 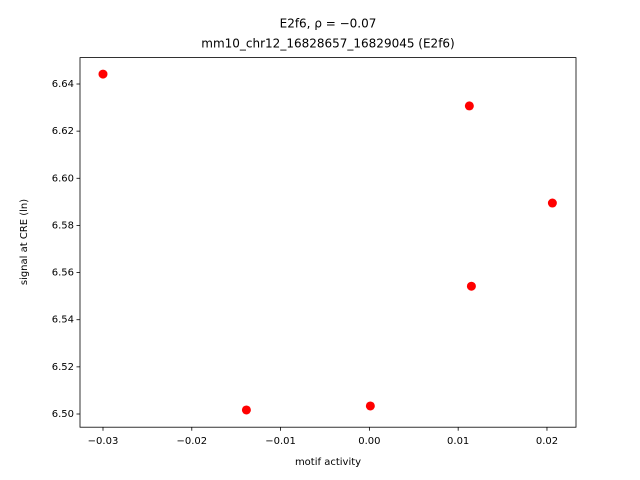 What do you see at coordinates (63, 178) in the screenshot?
I see `y-tick-label: 6.60` at bounding box center [63, 178].